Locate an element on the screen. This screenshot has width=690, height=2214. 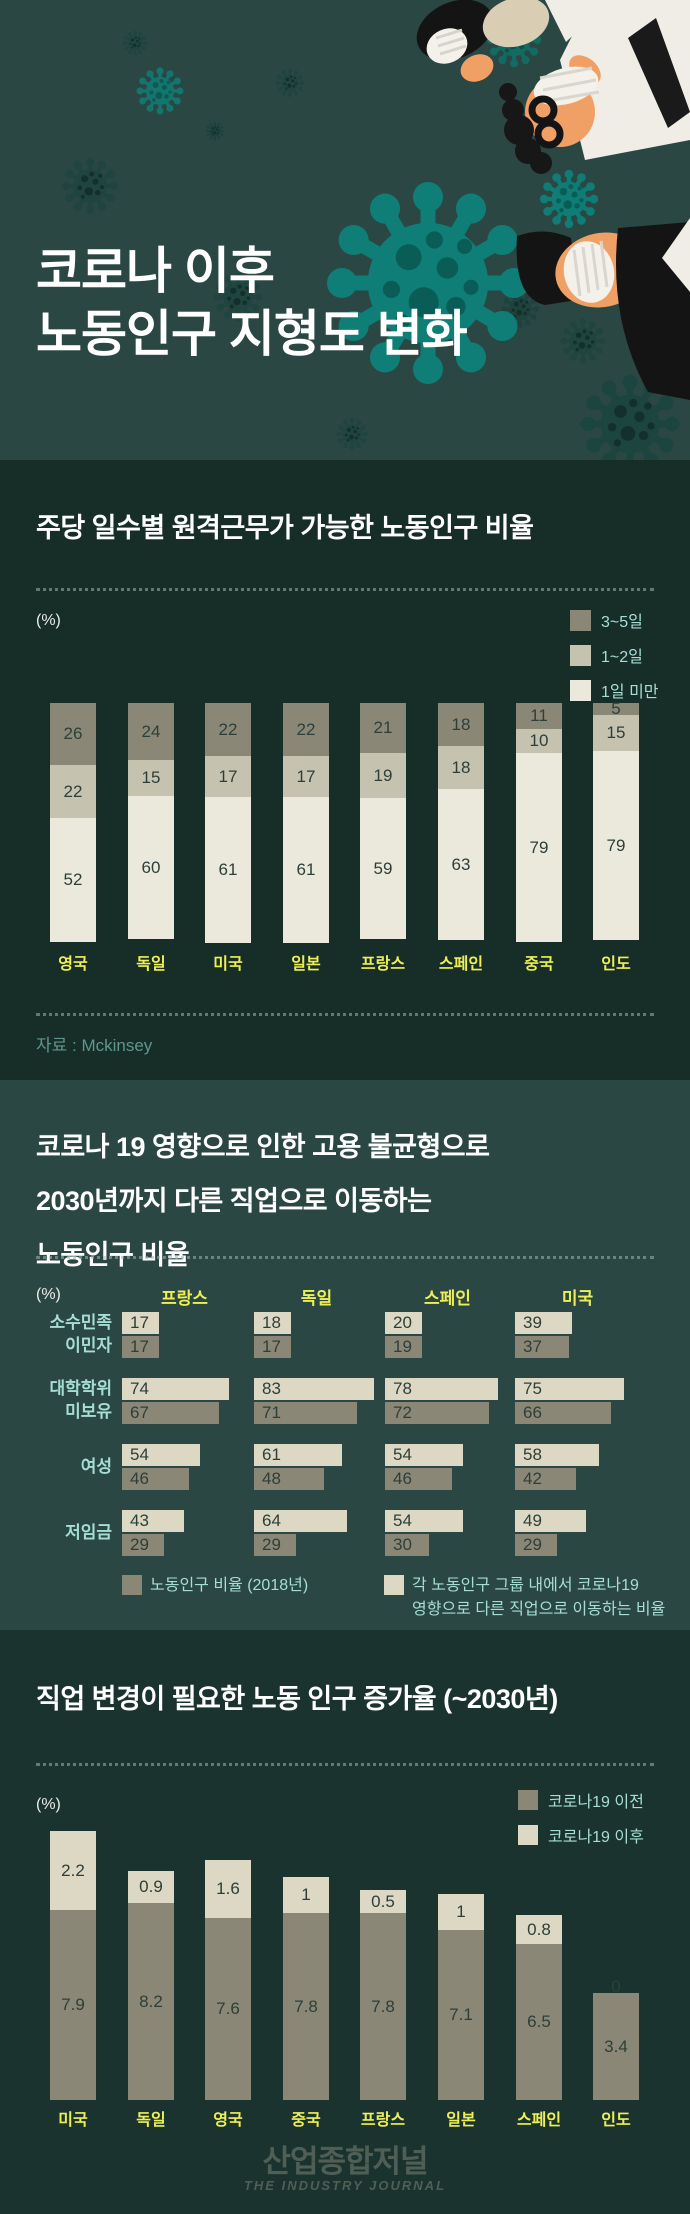
chart1-bar-3: 22 17 61 is located at coordinates (306, 823).